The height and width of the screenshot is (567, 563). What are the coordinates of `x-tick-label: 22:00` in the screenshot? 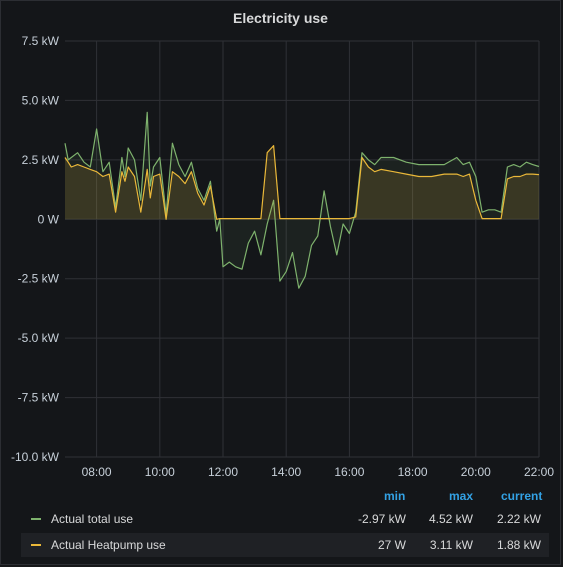 It's located at (539, 472).